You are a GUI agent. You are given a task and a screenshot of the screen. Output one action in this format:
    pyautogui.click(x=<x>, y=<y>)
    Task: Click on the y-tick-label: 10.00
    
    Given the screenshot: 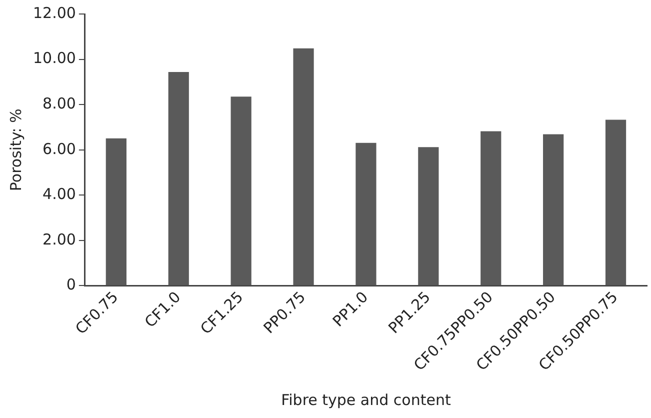 What is the action you would take?
    pyautogui.click(x=54, y=58)
    